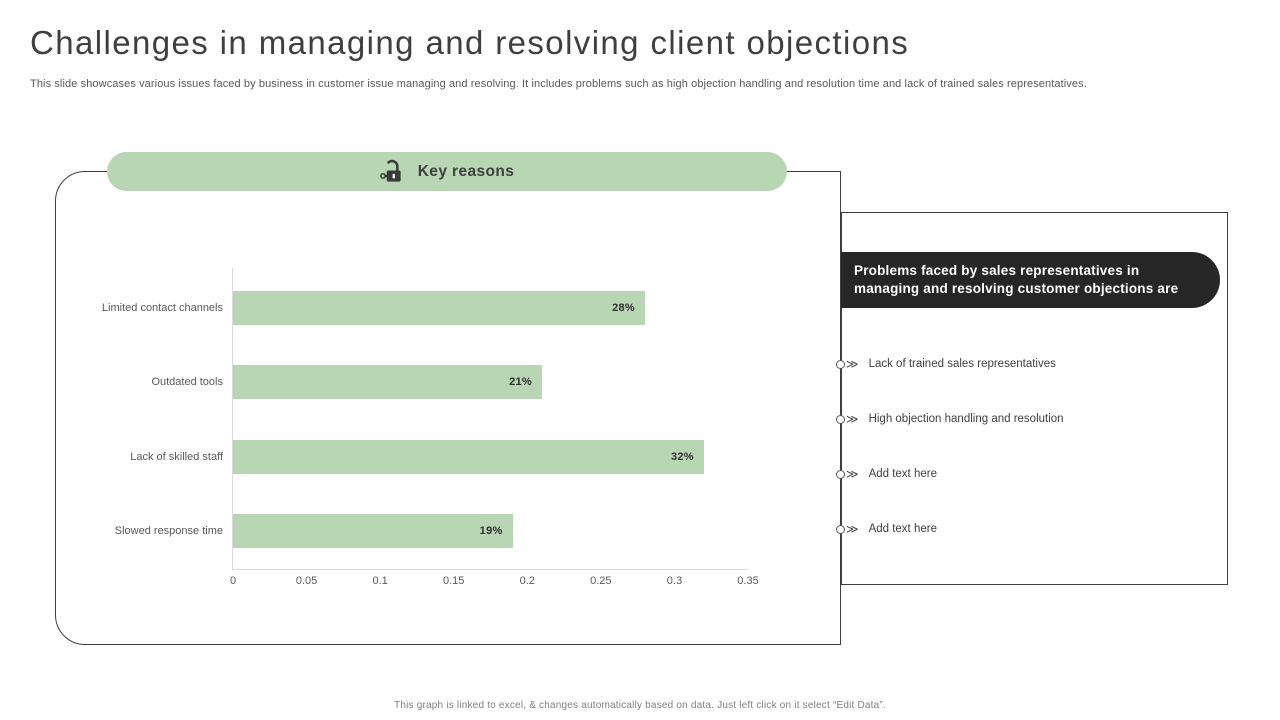 This screenshot has height=720, width=1280. I want to click on x-tick: 0, so click(233, 581).